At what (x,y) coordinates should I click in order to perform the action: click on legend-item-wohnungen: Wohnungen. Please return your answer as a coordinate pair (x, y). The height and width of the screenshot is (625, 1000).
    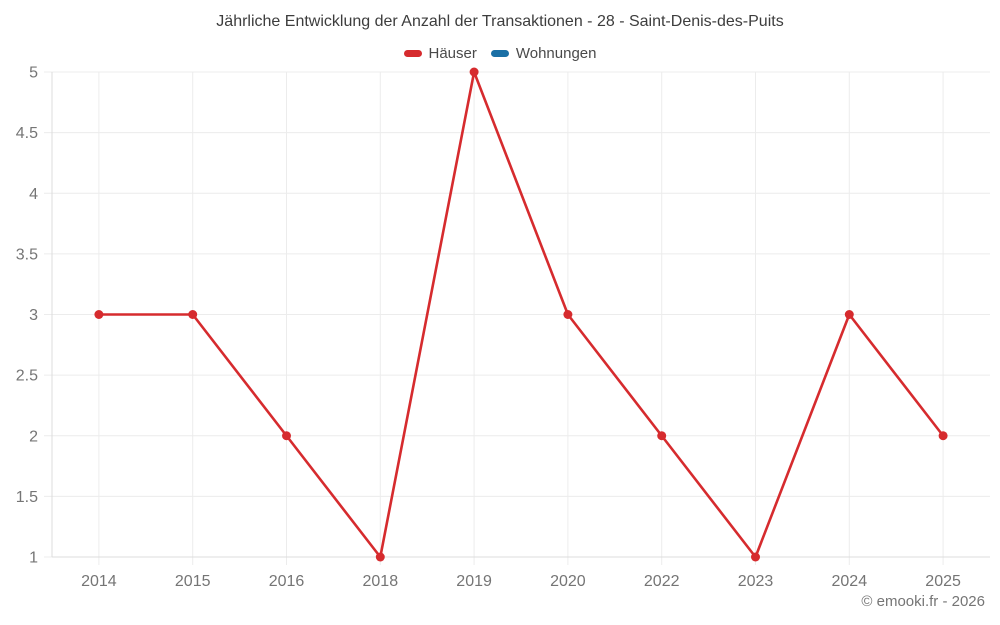
    Looking at the image, I should click on (543, 53).